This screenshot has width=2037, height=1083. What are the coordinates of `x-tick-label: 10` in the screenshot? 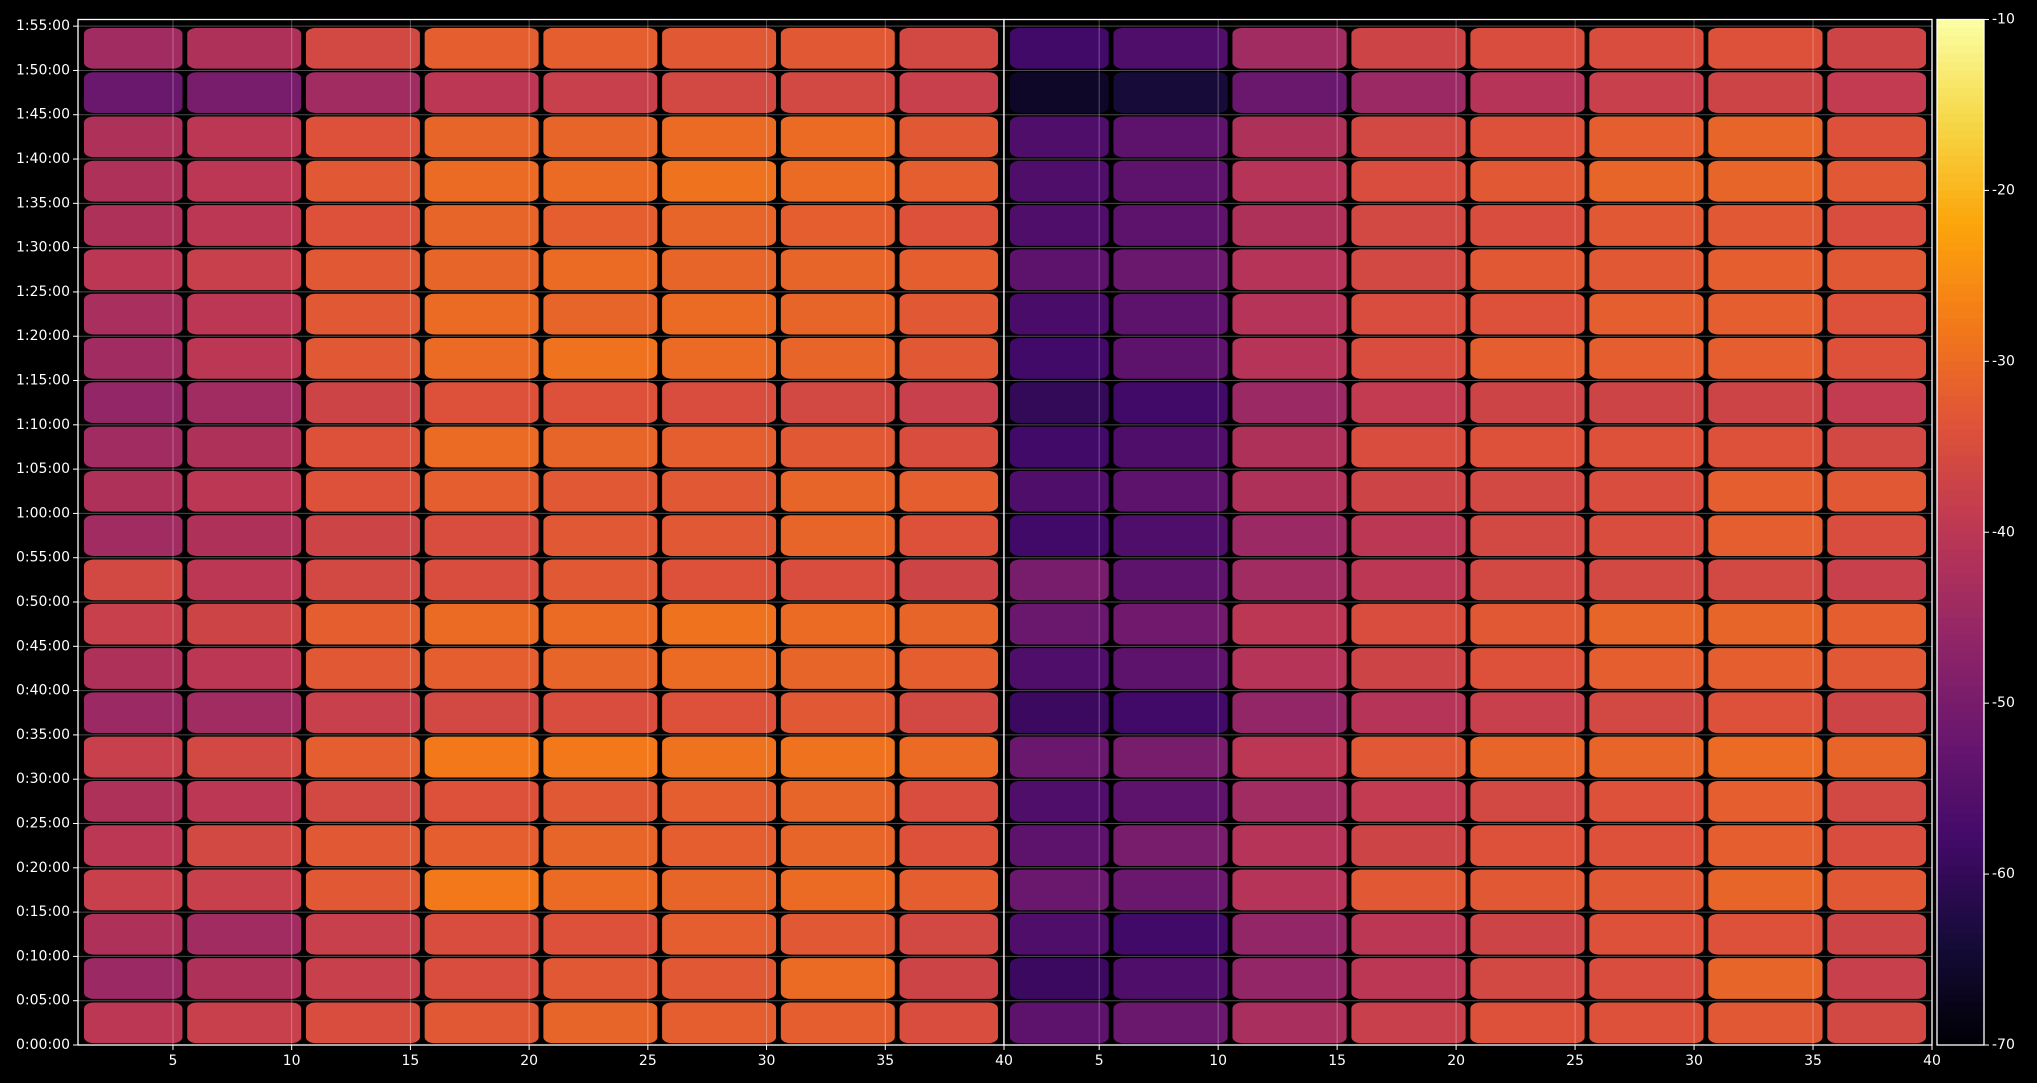 It's located at (1218, 1061).